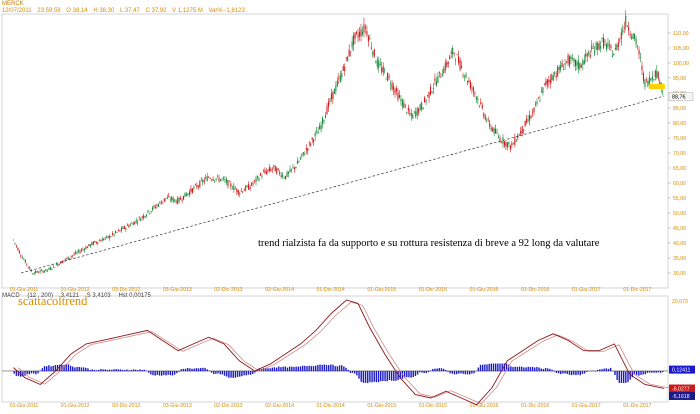 This screenshot has height=414, width=700. Describe the element at coordinates (681, 64) in the screenshot. I see `price-tick-label: 100,00` at that location.